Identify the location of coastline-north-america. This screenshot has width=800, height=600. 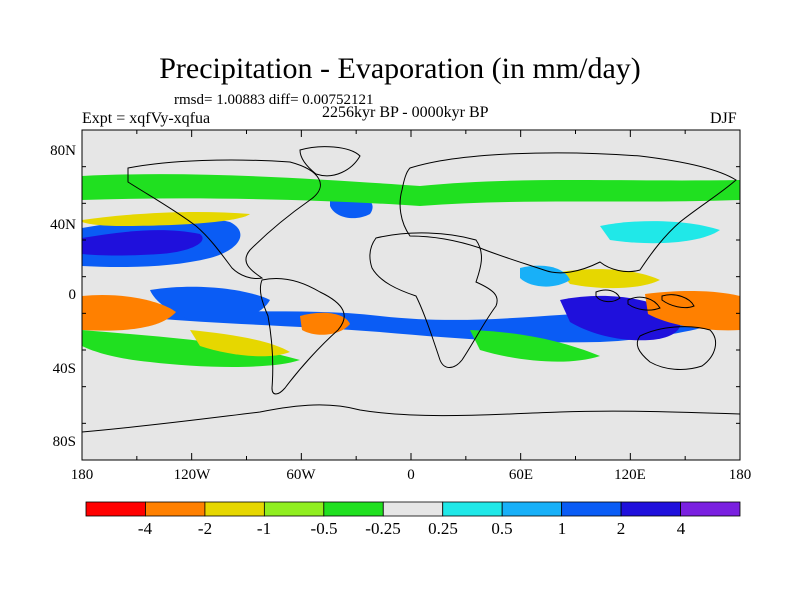
(224, 219).